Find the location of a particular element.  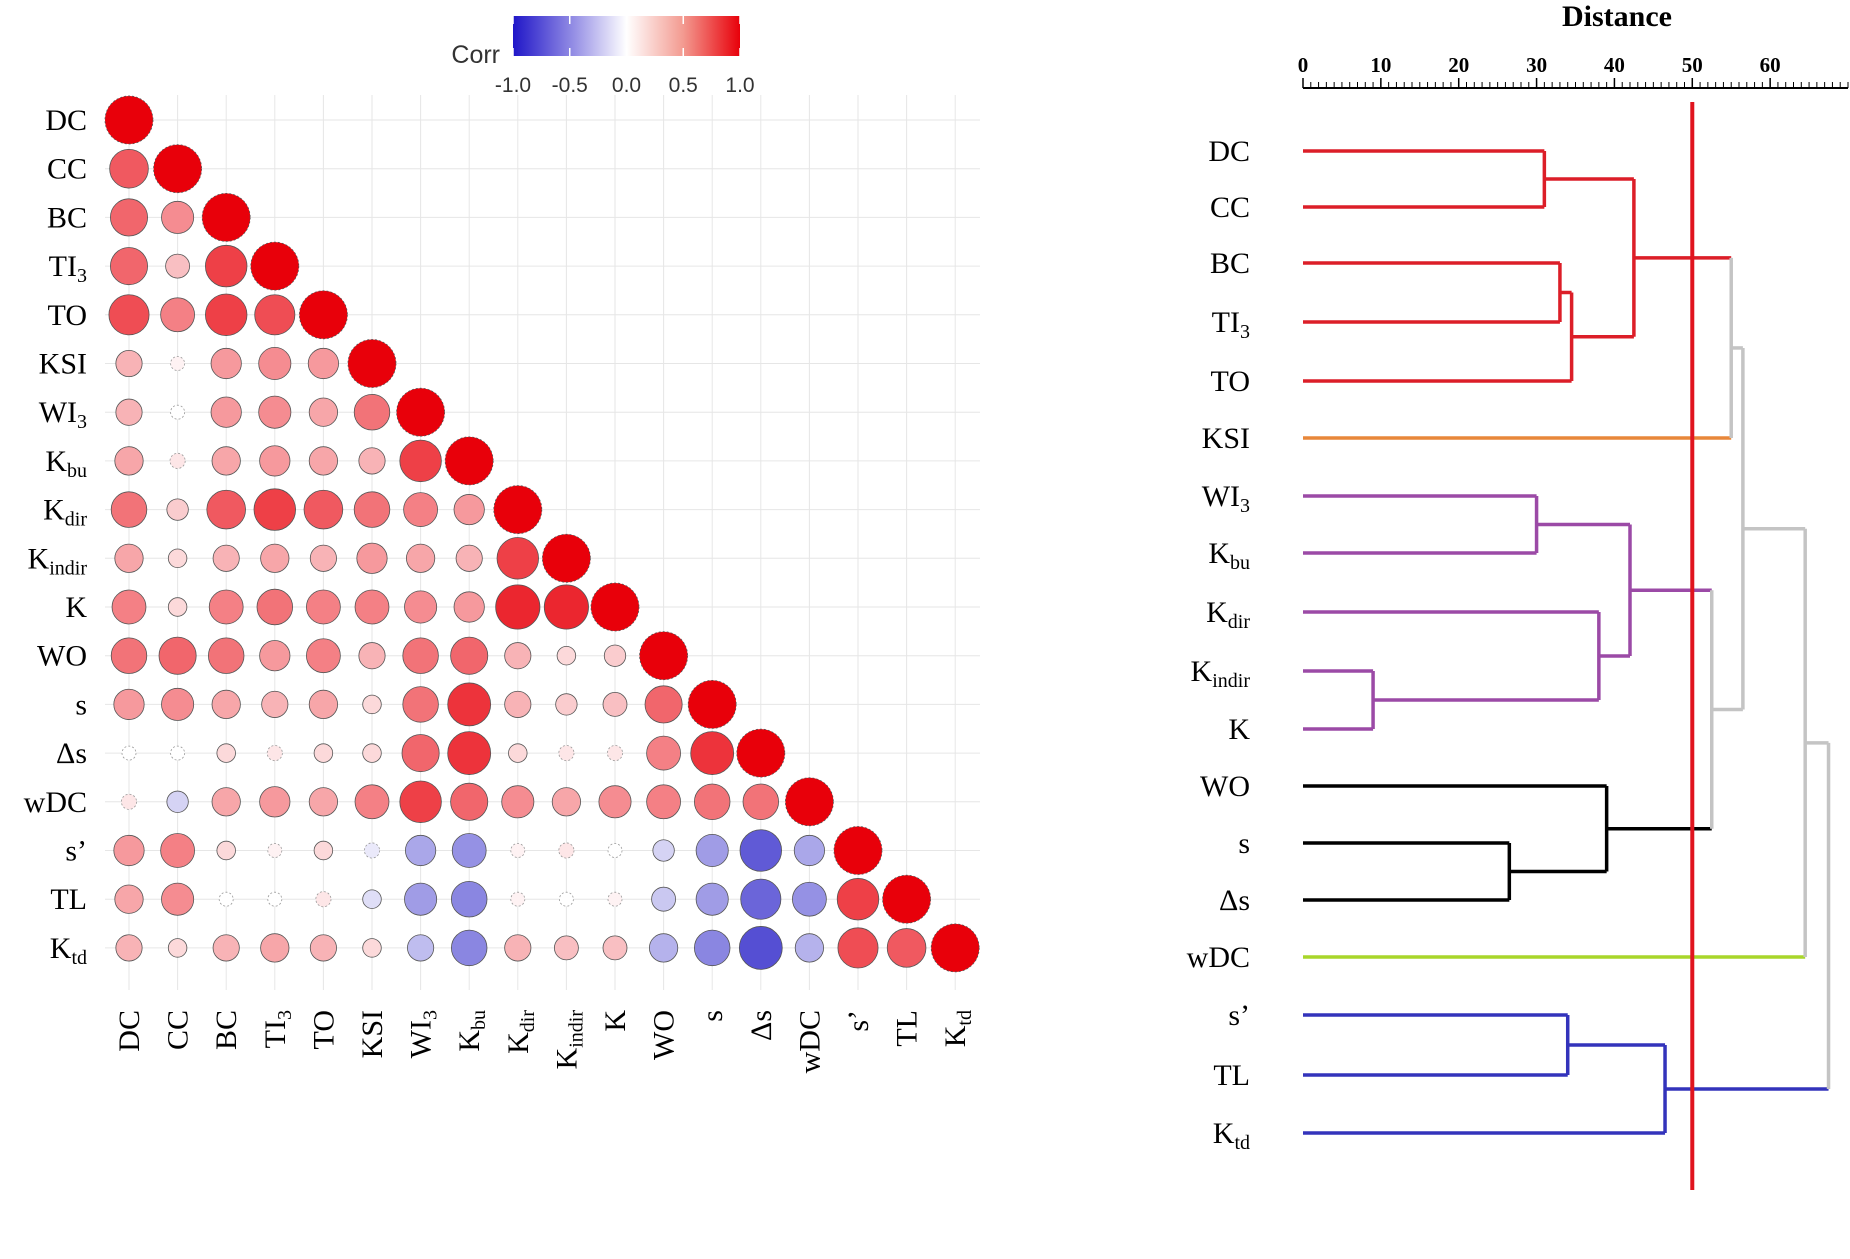

column-label: CC is located at coordinates (178, 1030).